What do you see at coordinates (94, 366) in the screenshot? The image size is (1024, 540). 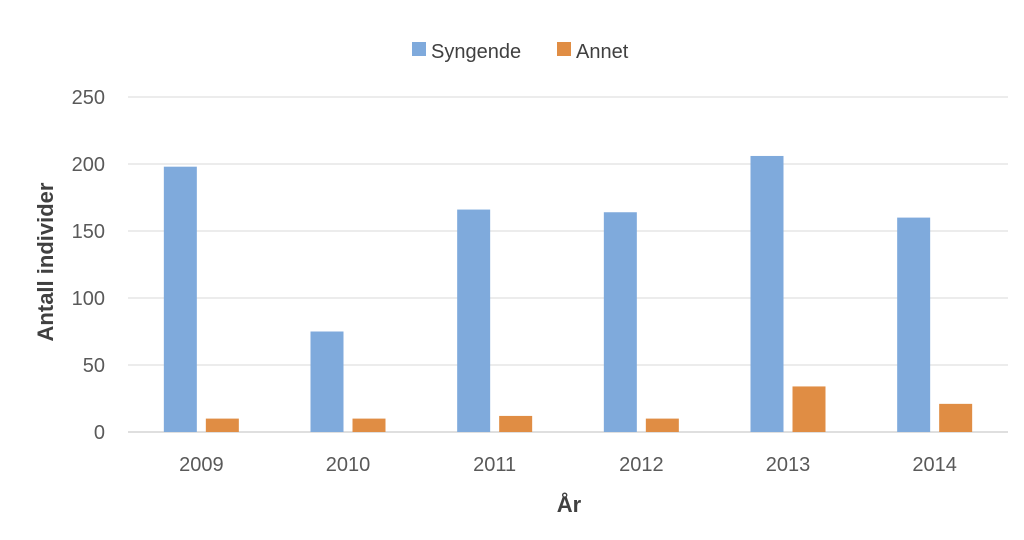 I see `y-tick-label: 50` at bounding box center [94, 366].